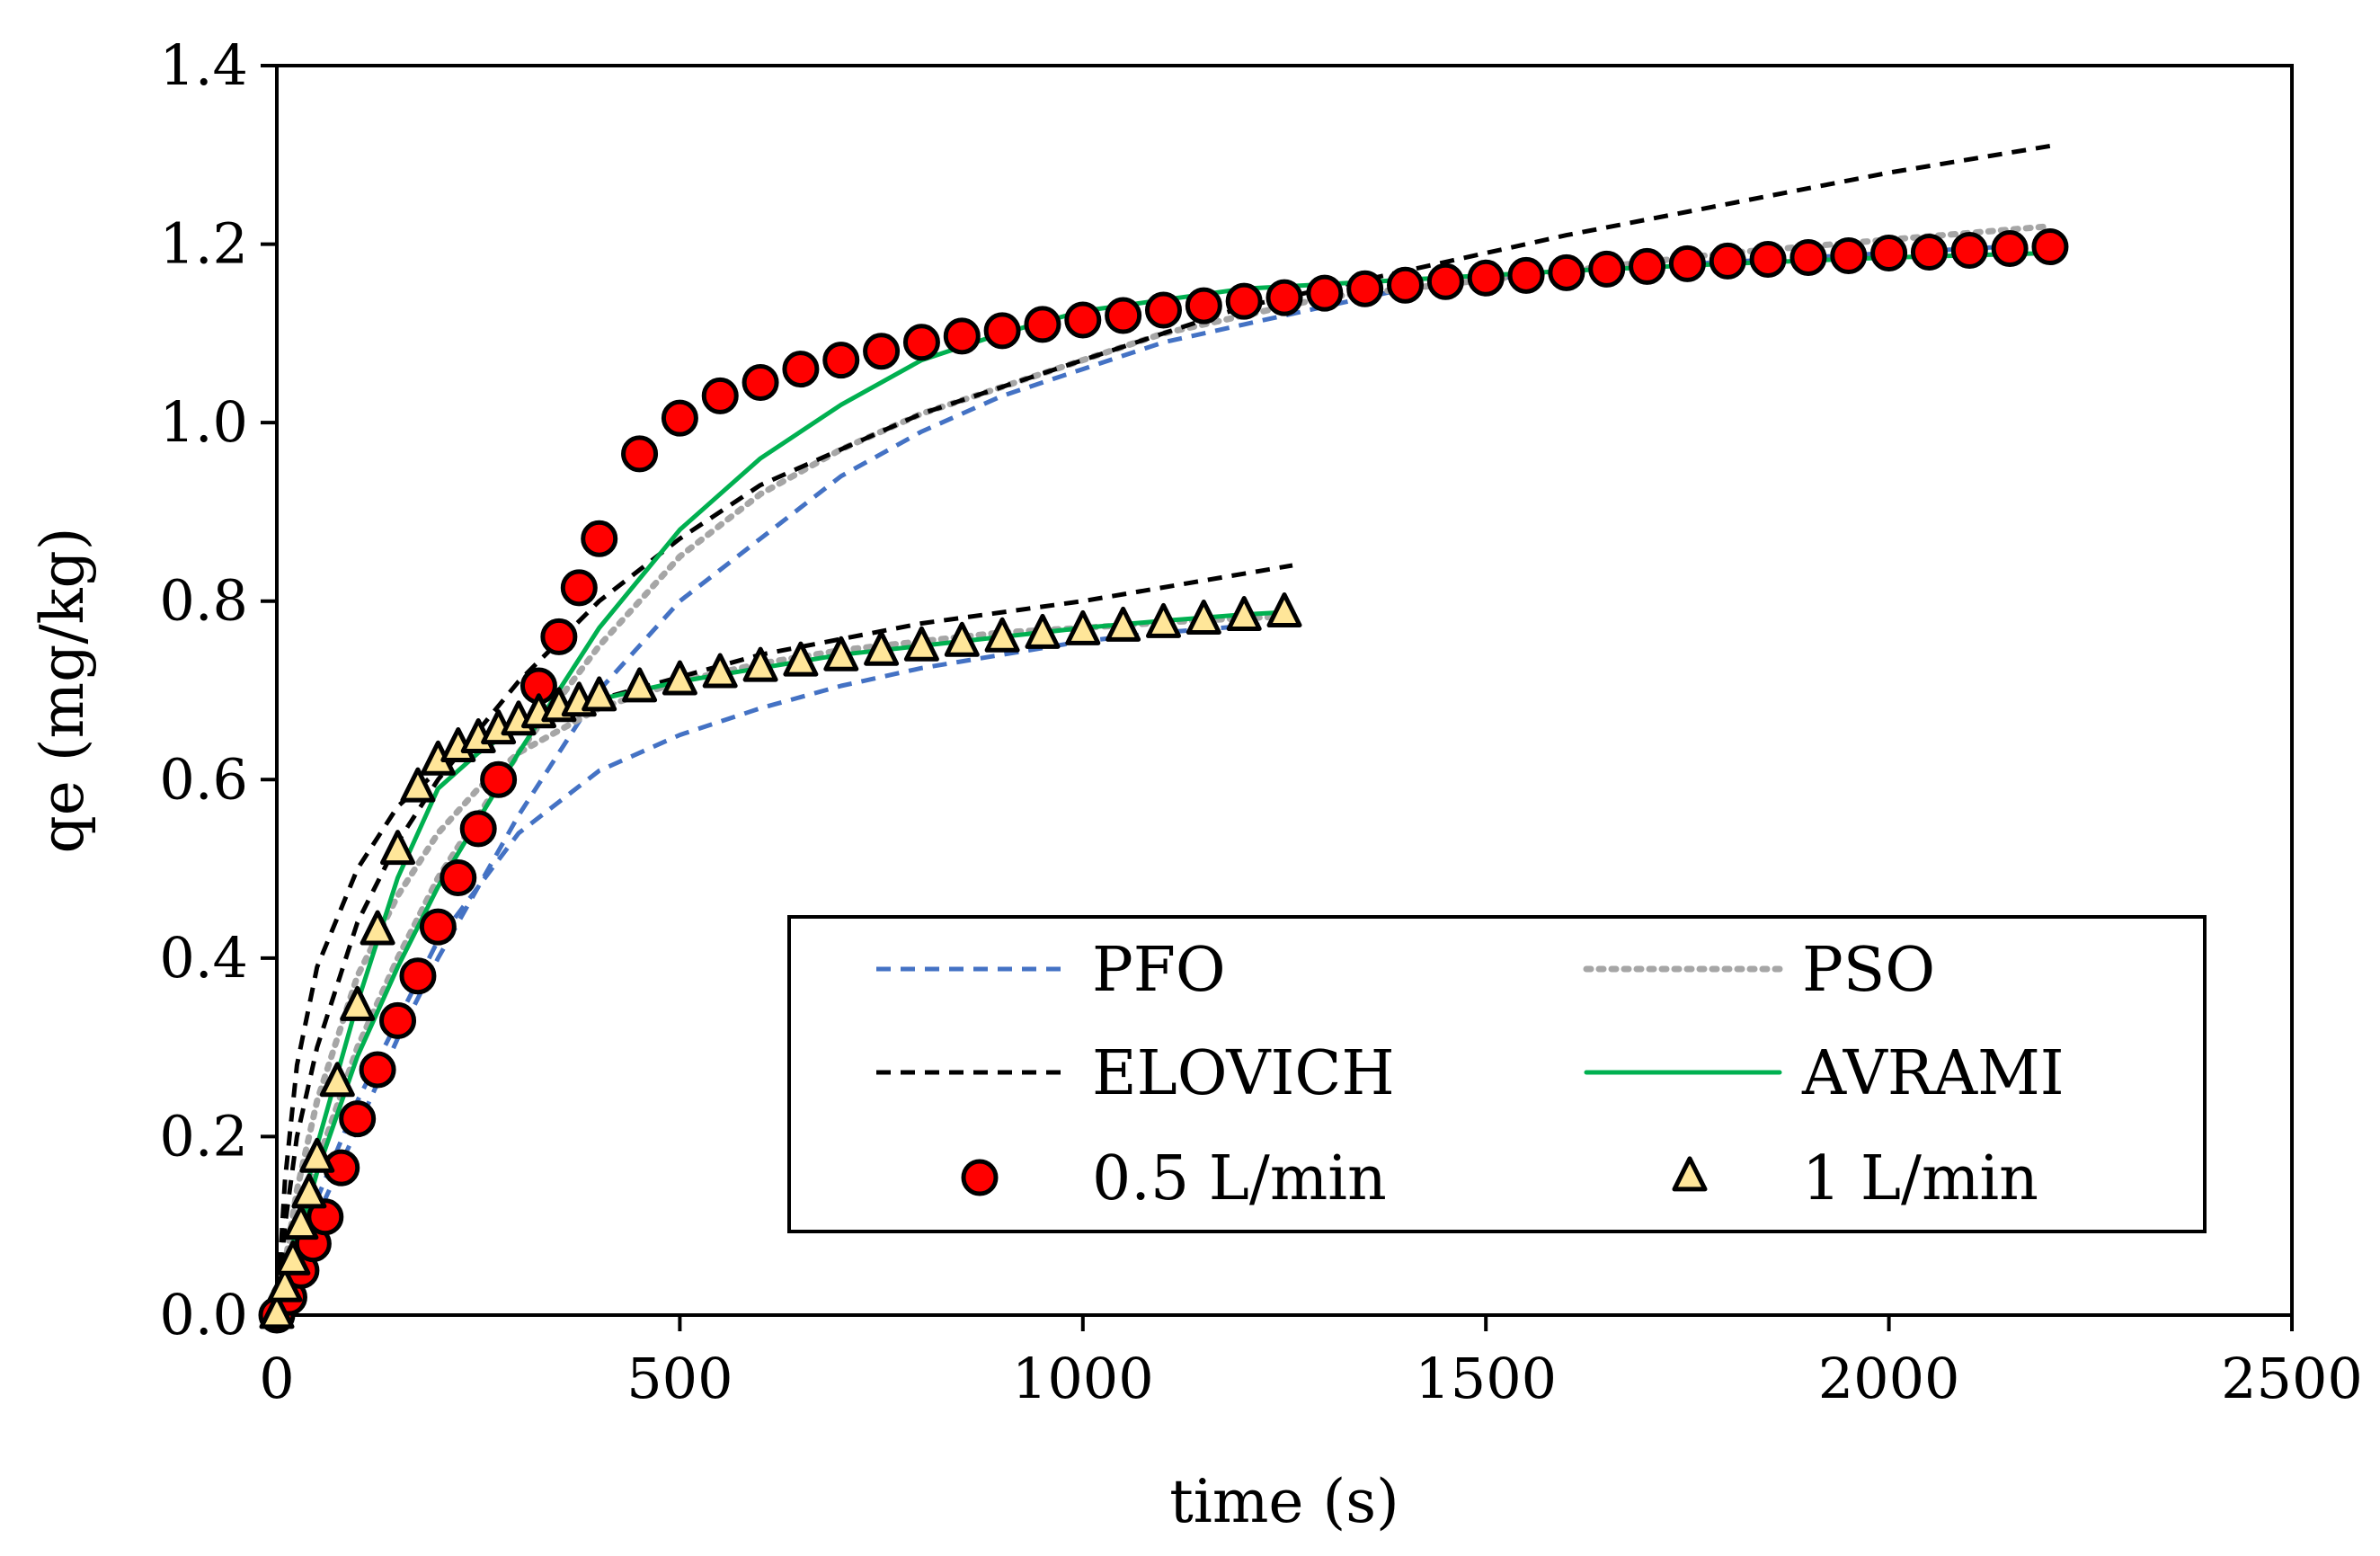 Image resolution: width=2380 pixels, height=1556 pixels. What do you see at coordinates (2292, 1378) in the screenshot?
I see `x-tick-label: 2500` at bounding box center [2292, 1378].